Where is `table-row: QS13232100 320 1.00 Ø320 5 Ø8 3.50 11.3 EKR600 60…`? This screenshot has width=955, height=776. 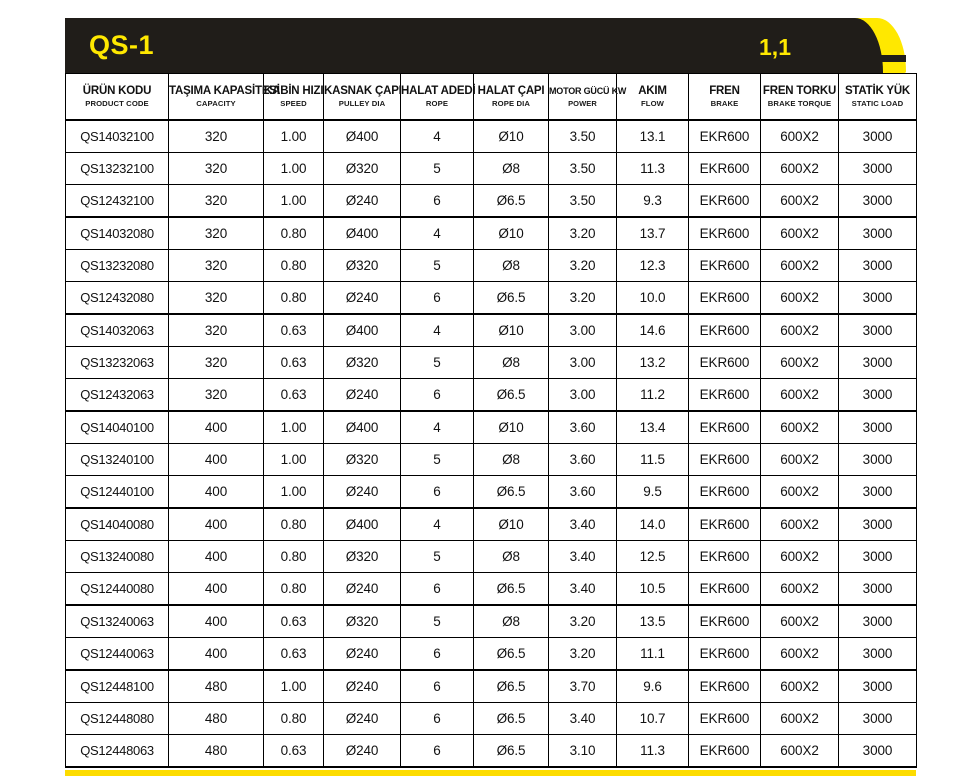 table-row: QS13232100 320 1.00 Ø320 5 Ø8 3.50 11.3 EKR600 60… is located at coordinates (491, 168).